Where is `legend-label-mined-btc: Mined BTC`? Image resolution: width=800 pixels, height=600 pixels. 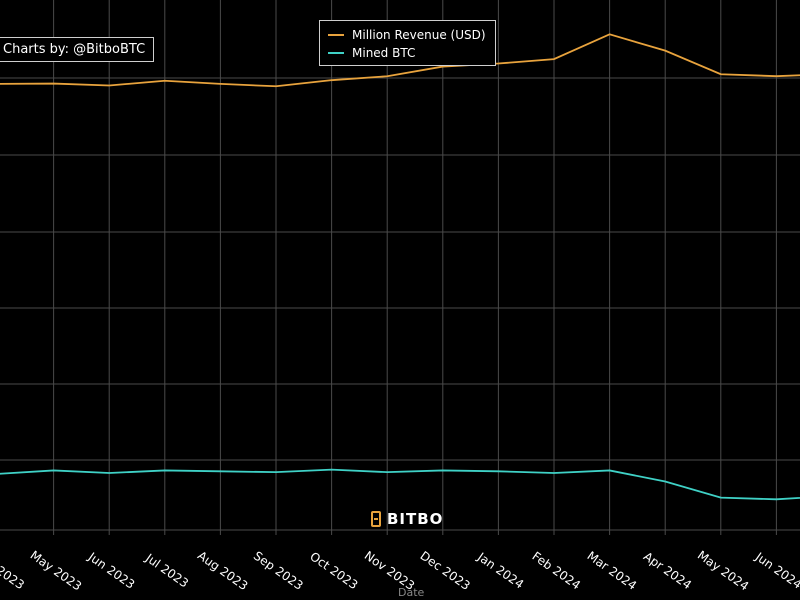
legend-label-mined-btc: Mined BTC is located at coordinates (384, 53).